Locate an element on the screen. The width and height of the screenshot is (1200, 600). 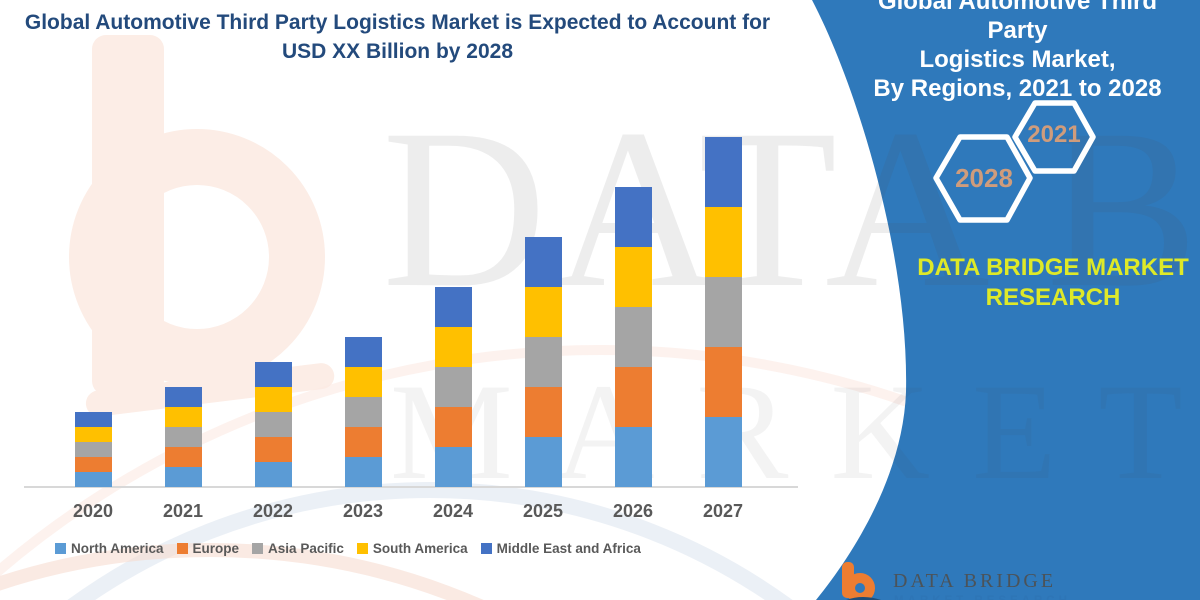
bar-group-2025 is located at coordinates (543, 362).